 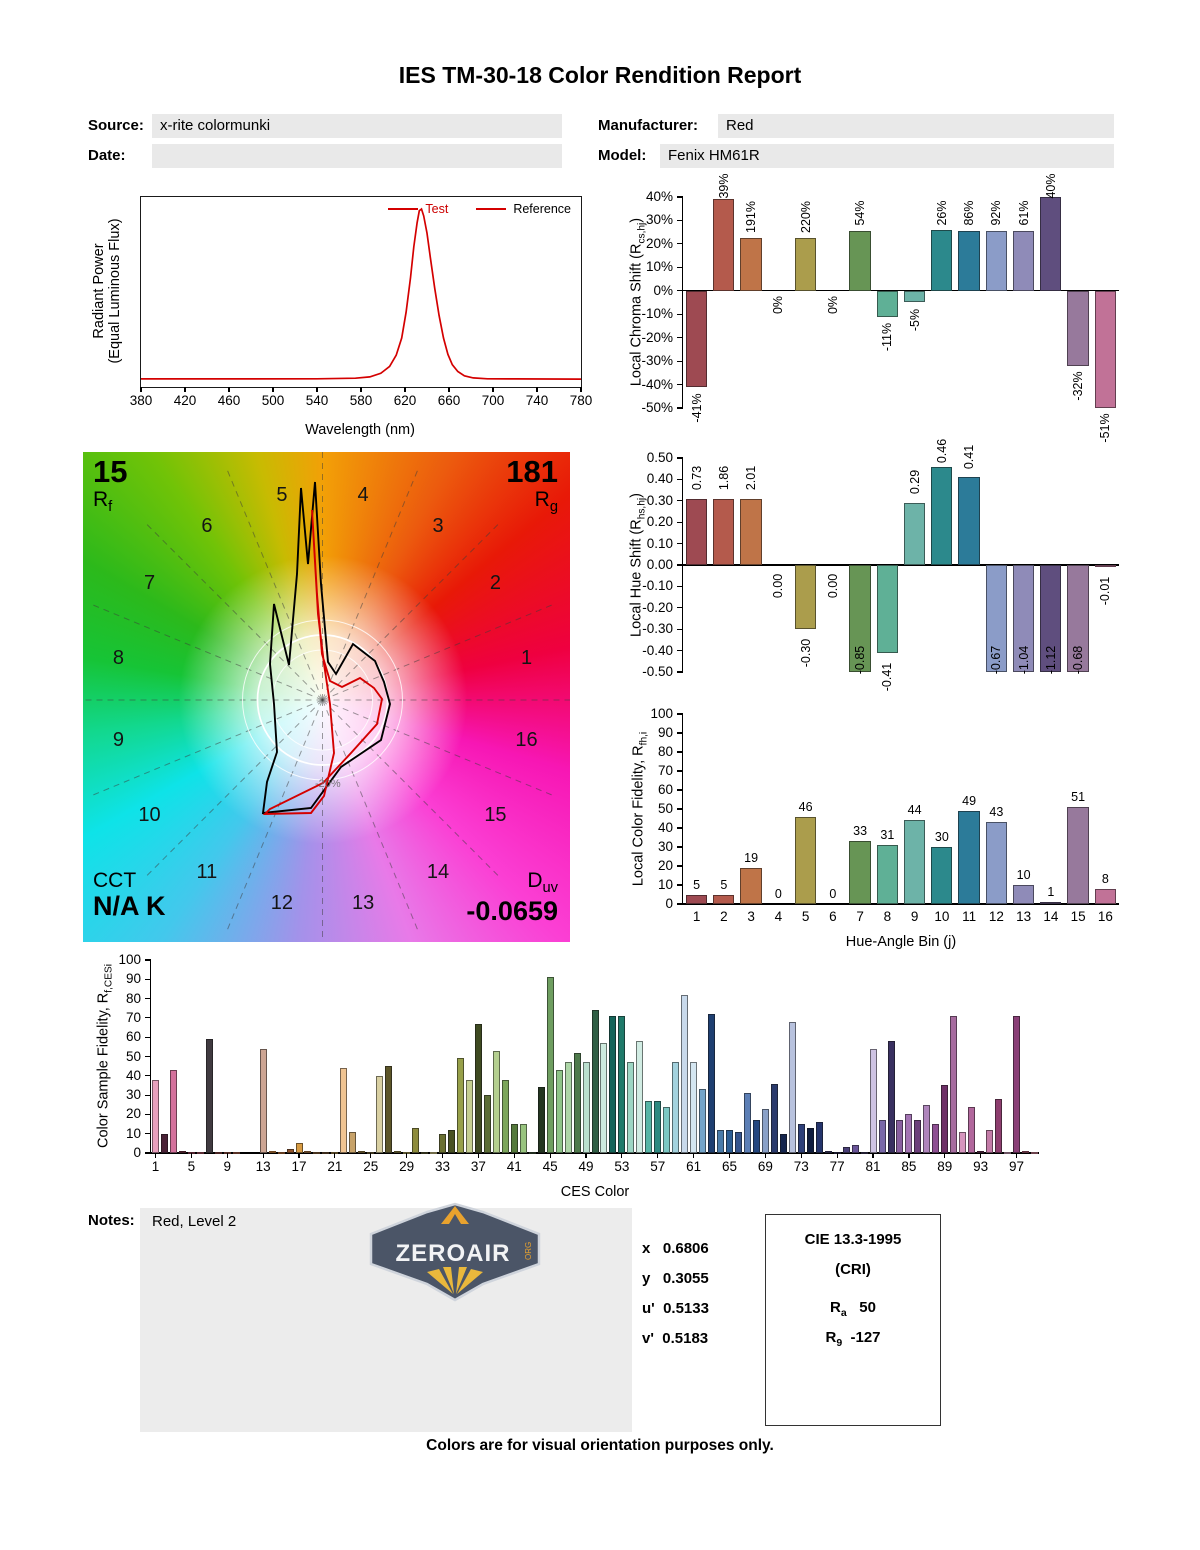 I want to click on x-tick-label: 69, so click(x=765, y=1166).